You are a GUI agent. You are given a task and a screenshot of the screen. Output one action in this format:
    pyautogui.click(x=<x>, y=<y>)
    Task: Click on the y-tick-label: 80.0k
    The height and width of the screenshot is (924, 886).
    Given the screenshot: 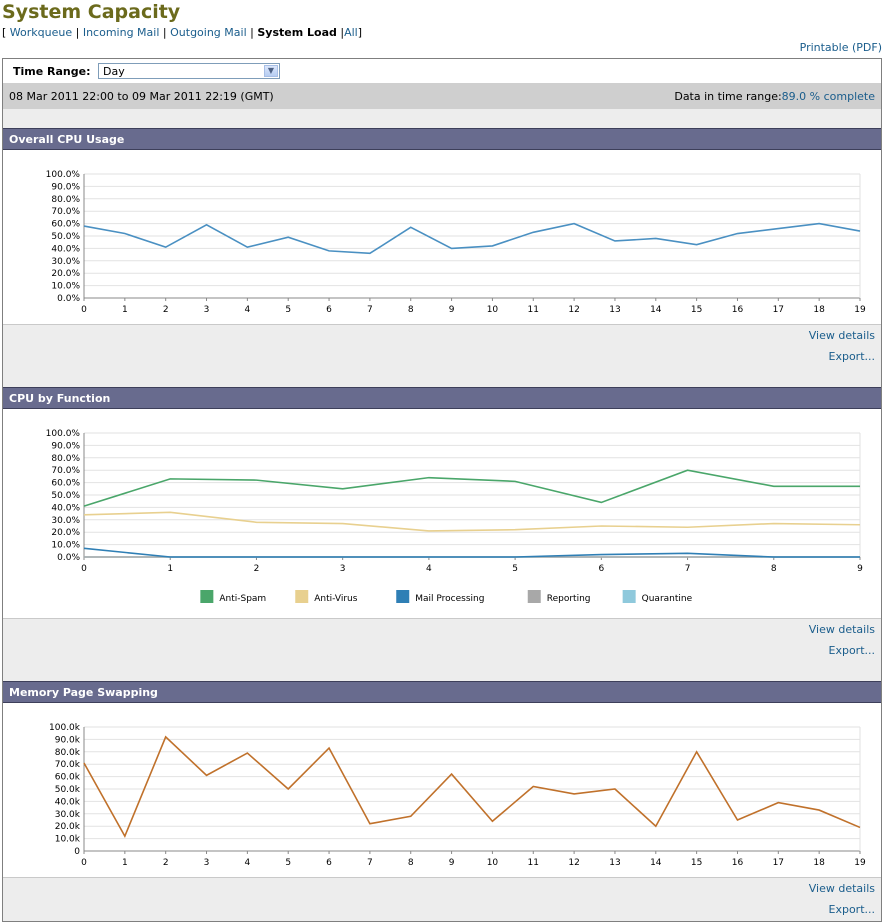 What is the action you would take?
    pyautogui.click(x=68, y=753)
    